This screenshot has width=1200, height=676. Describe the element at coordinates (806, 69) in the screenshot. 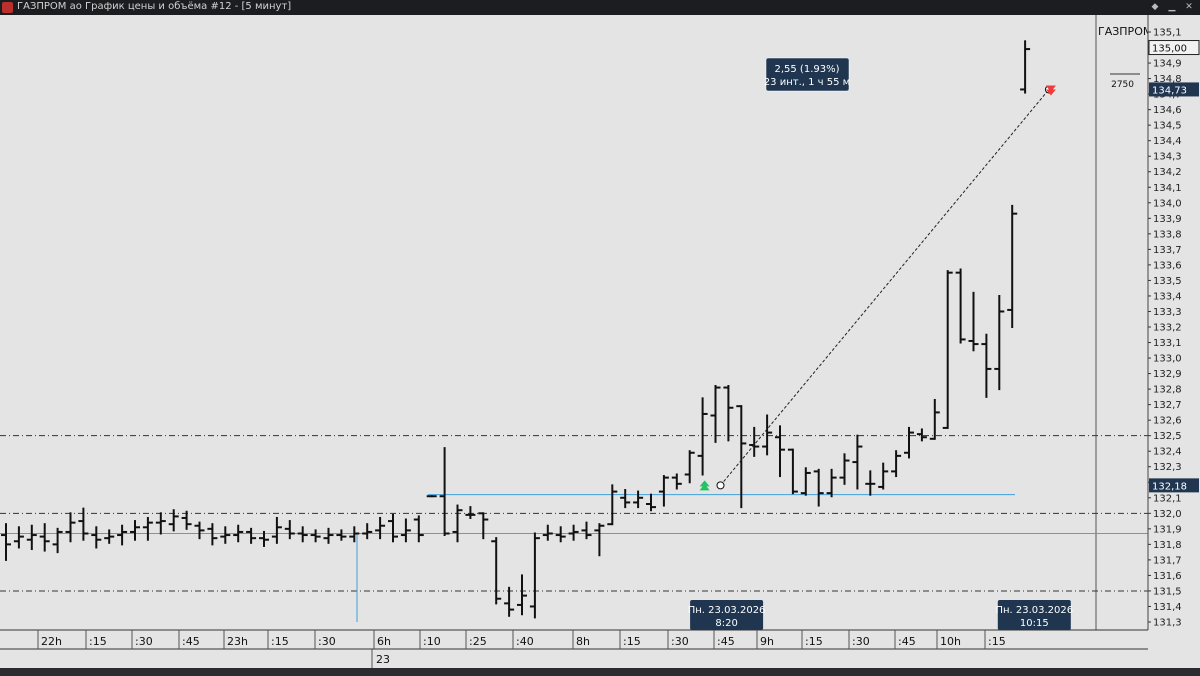

I see `measure-change-text: 2,55 (1.93%)` at that location.